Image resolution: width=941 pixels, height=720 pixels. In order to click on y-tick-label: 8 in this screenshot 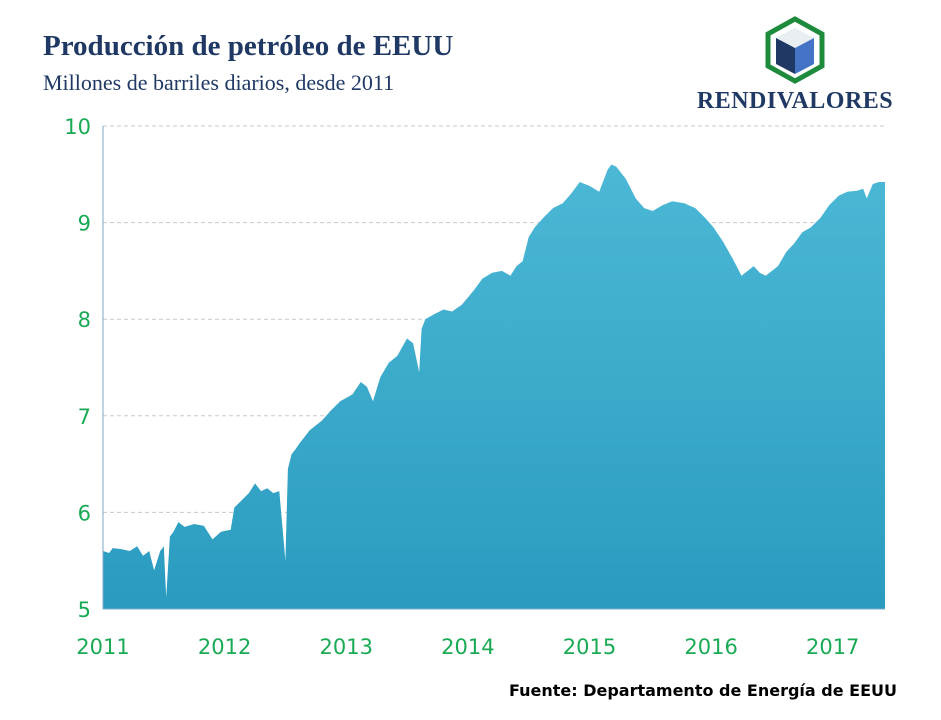, I will do `click(84, 320)`.